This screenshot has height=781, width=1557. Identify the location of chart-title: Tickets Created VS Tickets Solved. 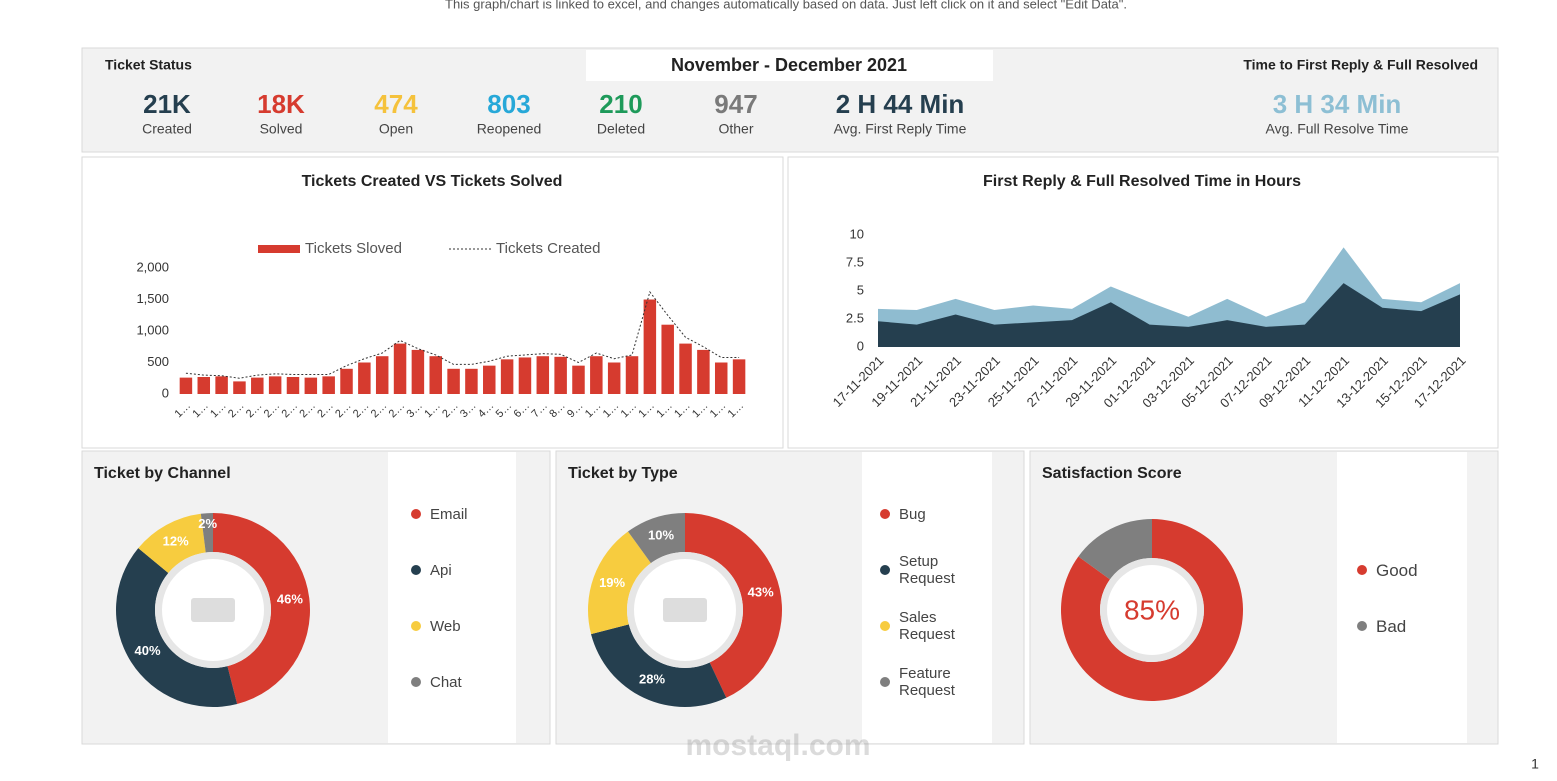
(432, 181).